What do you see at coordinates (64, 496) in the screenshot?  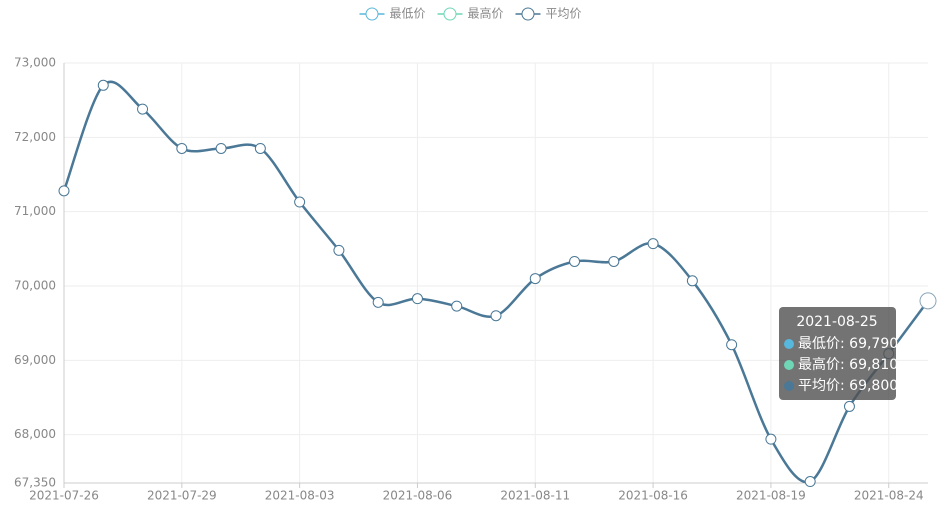 I see `x-tick-label: 2021-07-26` at bounding box center [64, 496].